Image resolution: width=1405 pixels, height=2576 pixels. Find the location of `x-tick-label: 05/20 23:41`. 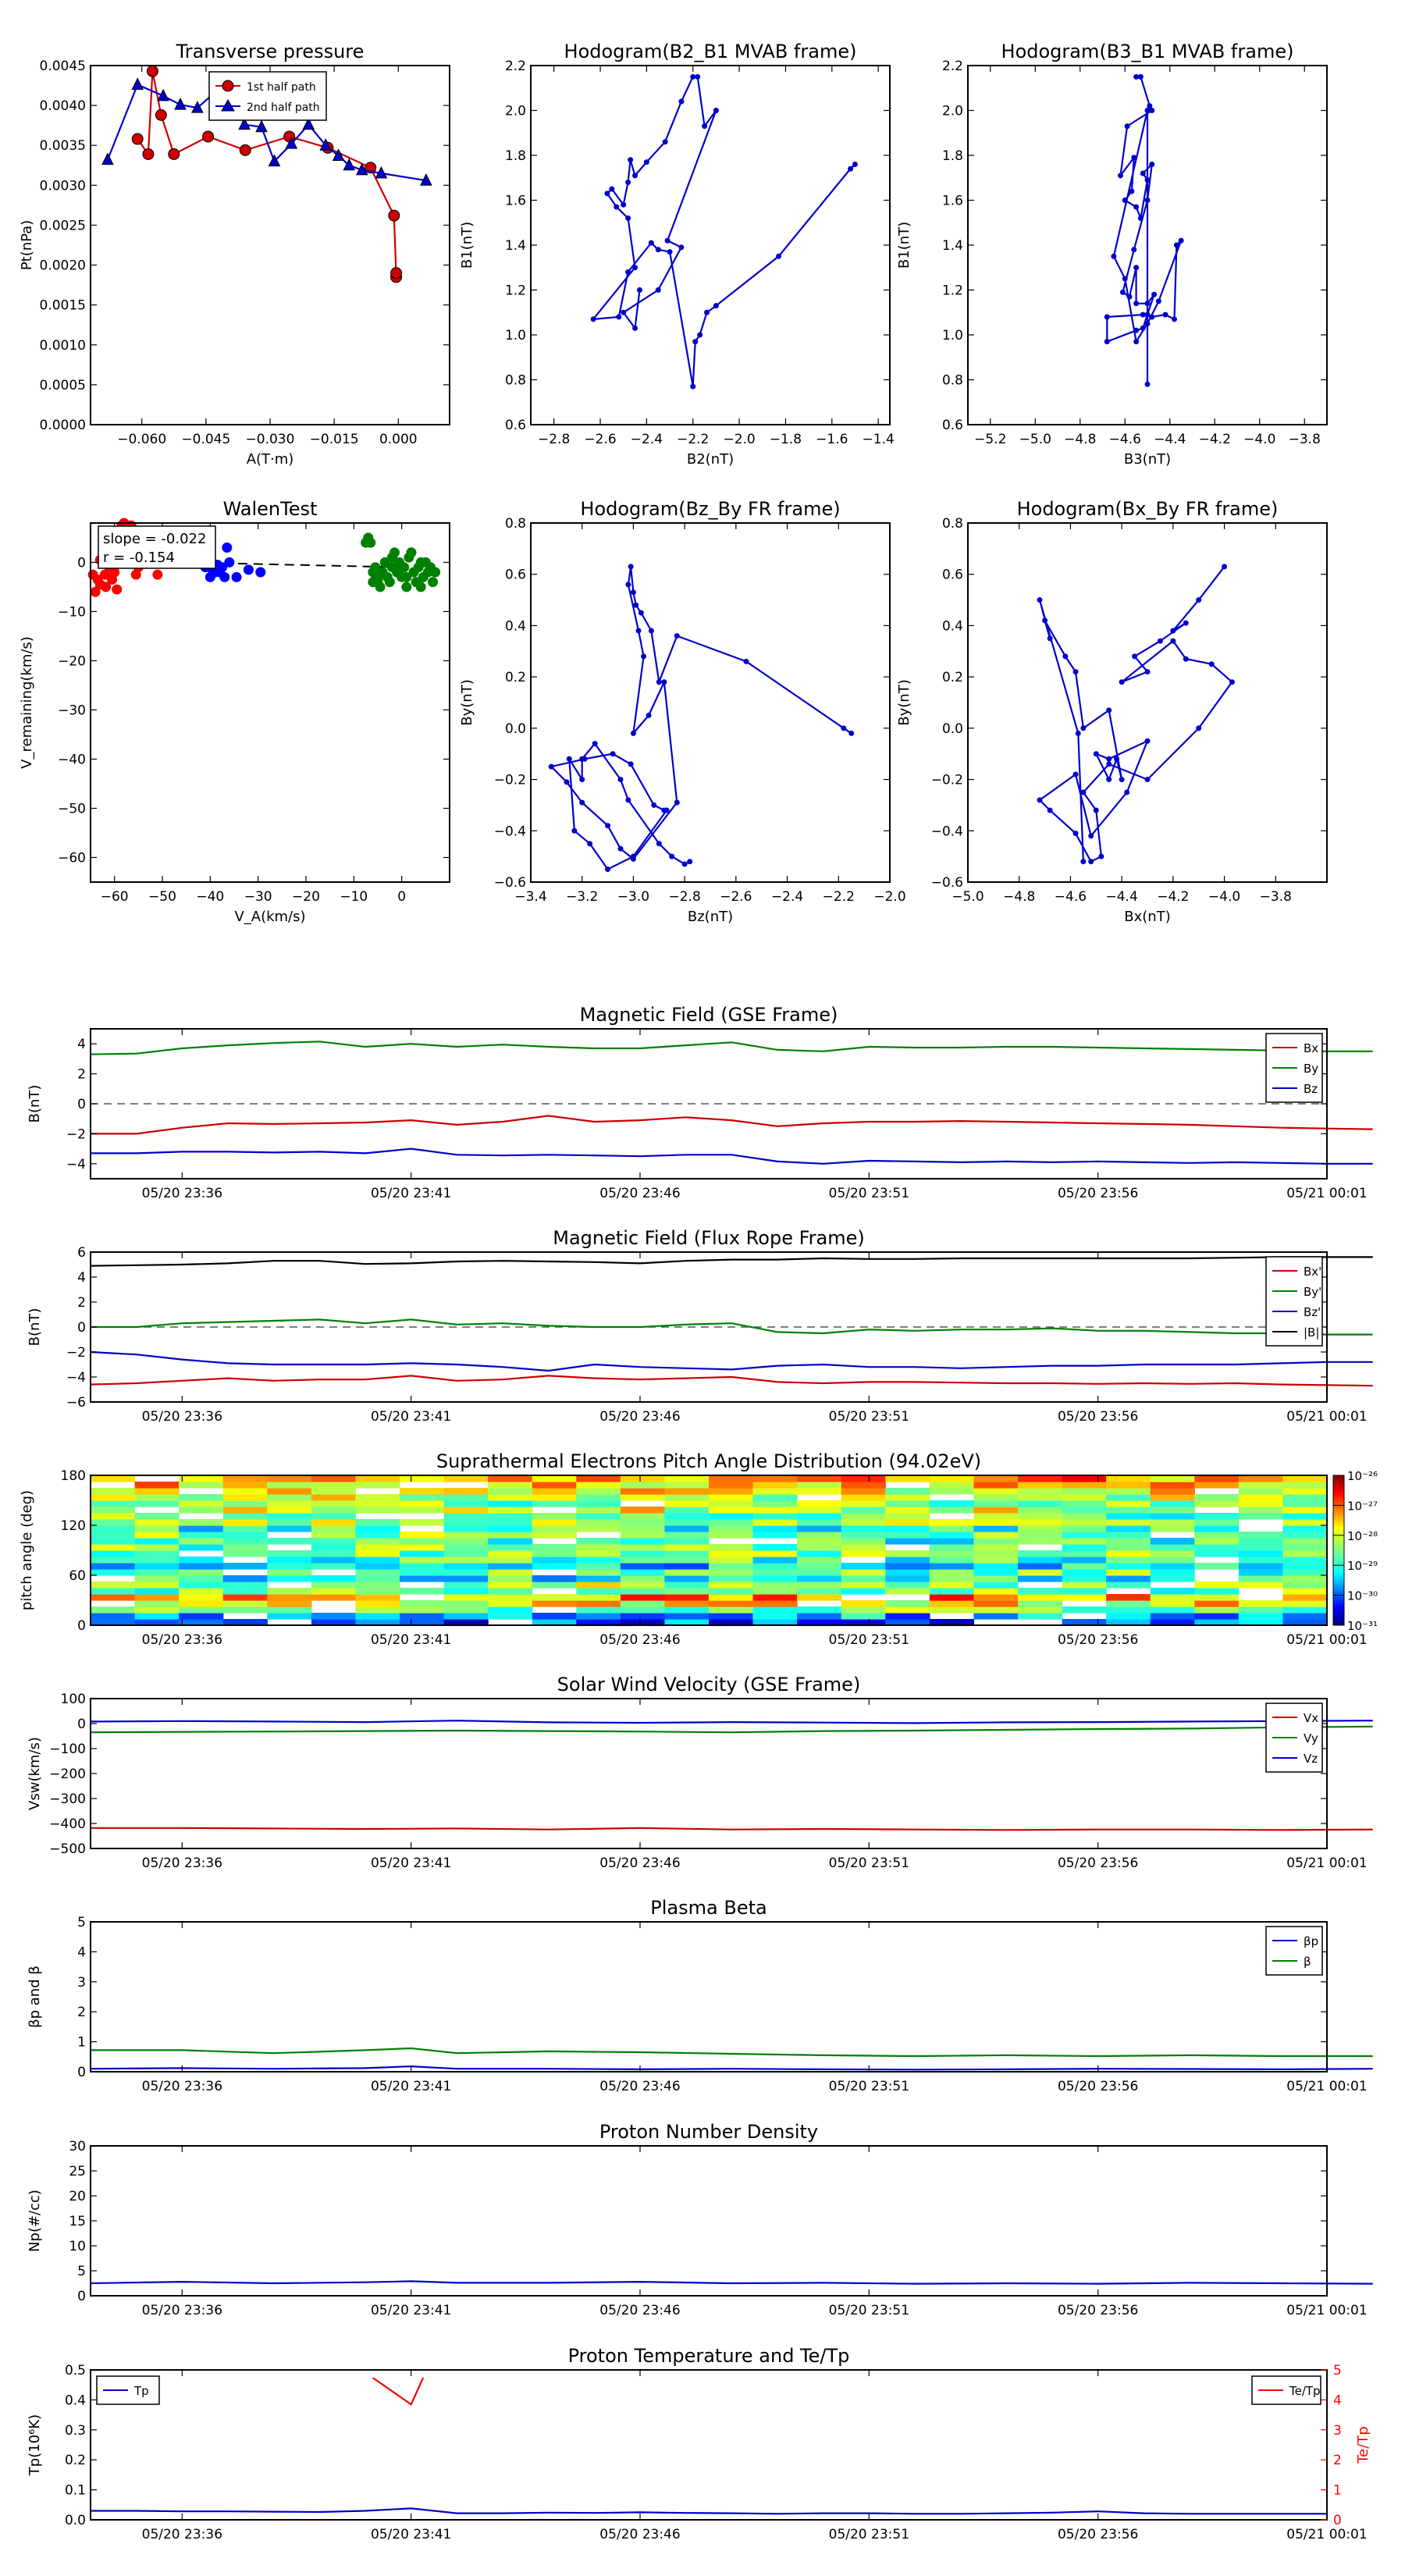

x-tick-label: 05/20 23:41 is located at coordinates (411, 2534).